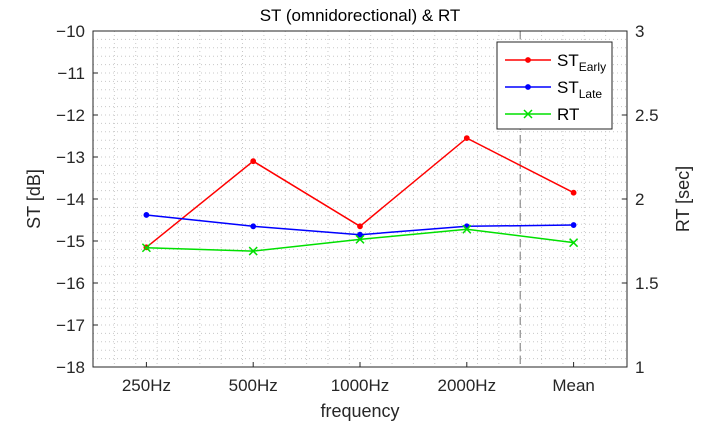 The image size is (708, 426). What do you see at coordinates (647, 115) in the screenshot?
I see `y-right-tick-label: 2.5` at bounding box center [647, 115].